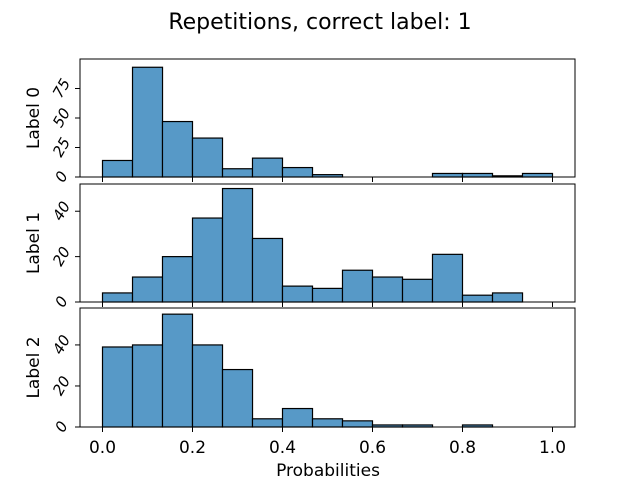 This screenshot has width=640, height=480. Describe the element at coordinates (192, 448) in the screenshot. I see `x-tick-label: 0.2` at that location.